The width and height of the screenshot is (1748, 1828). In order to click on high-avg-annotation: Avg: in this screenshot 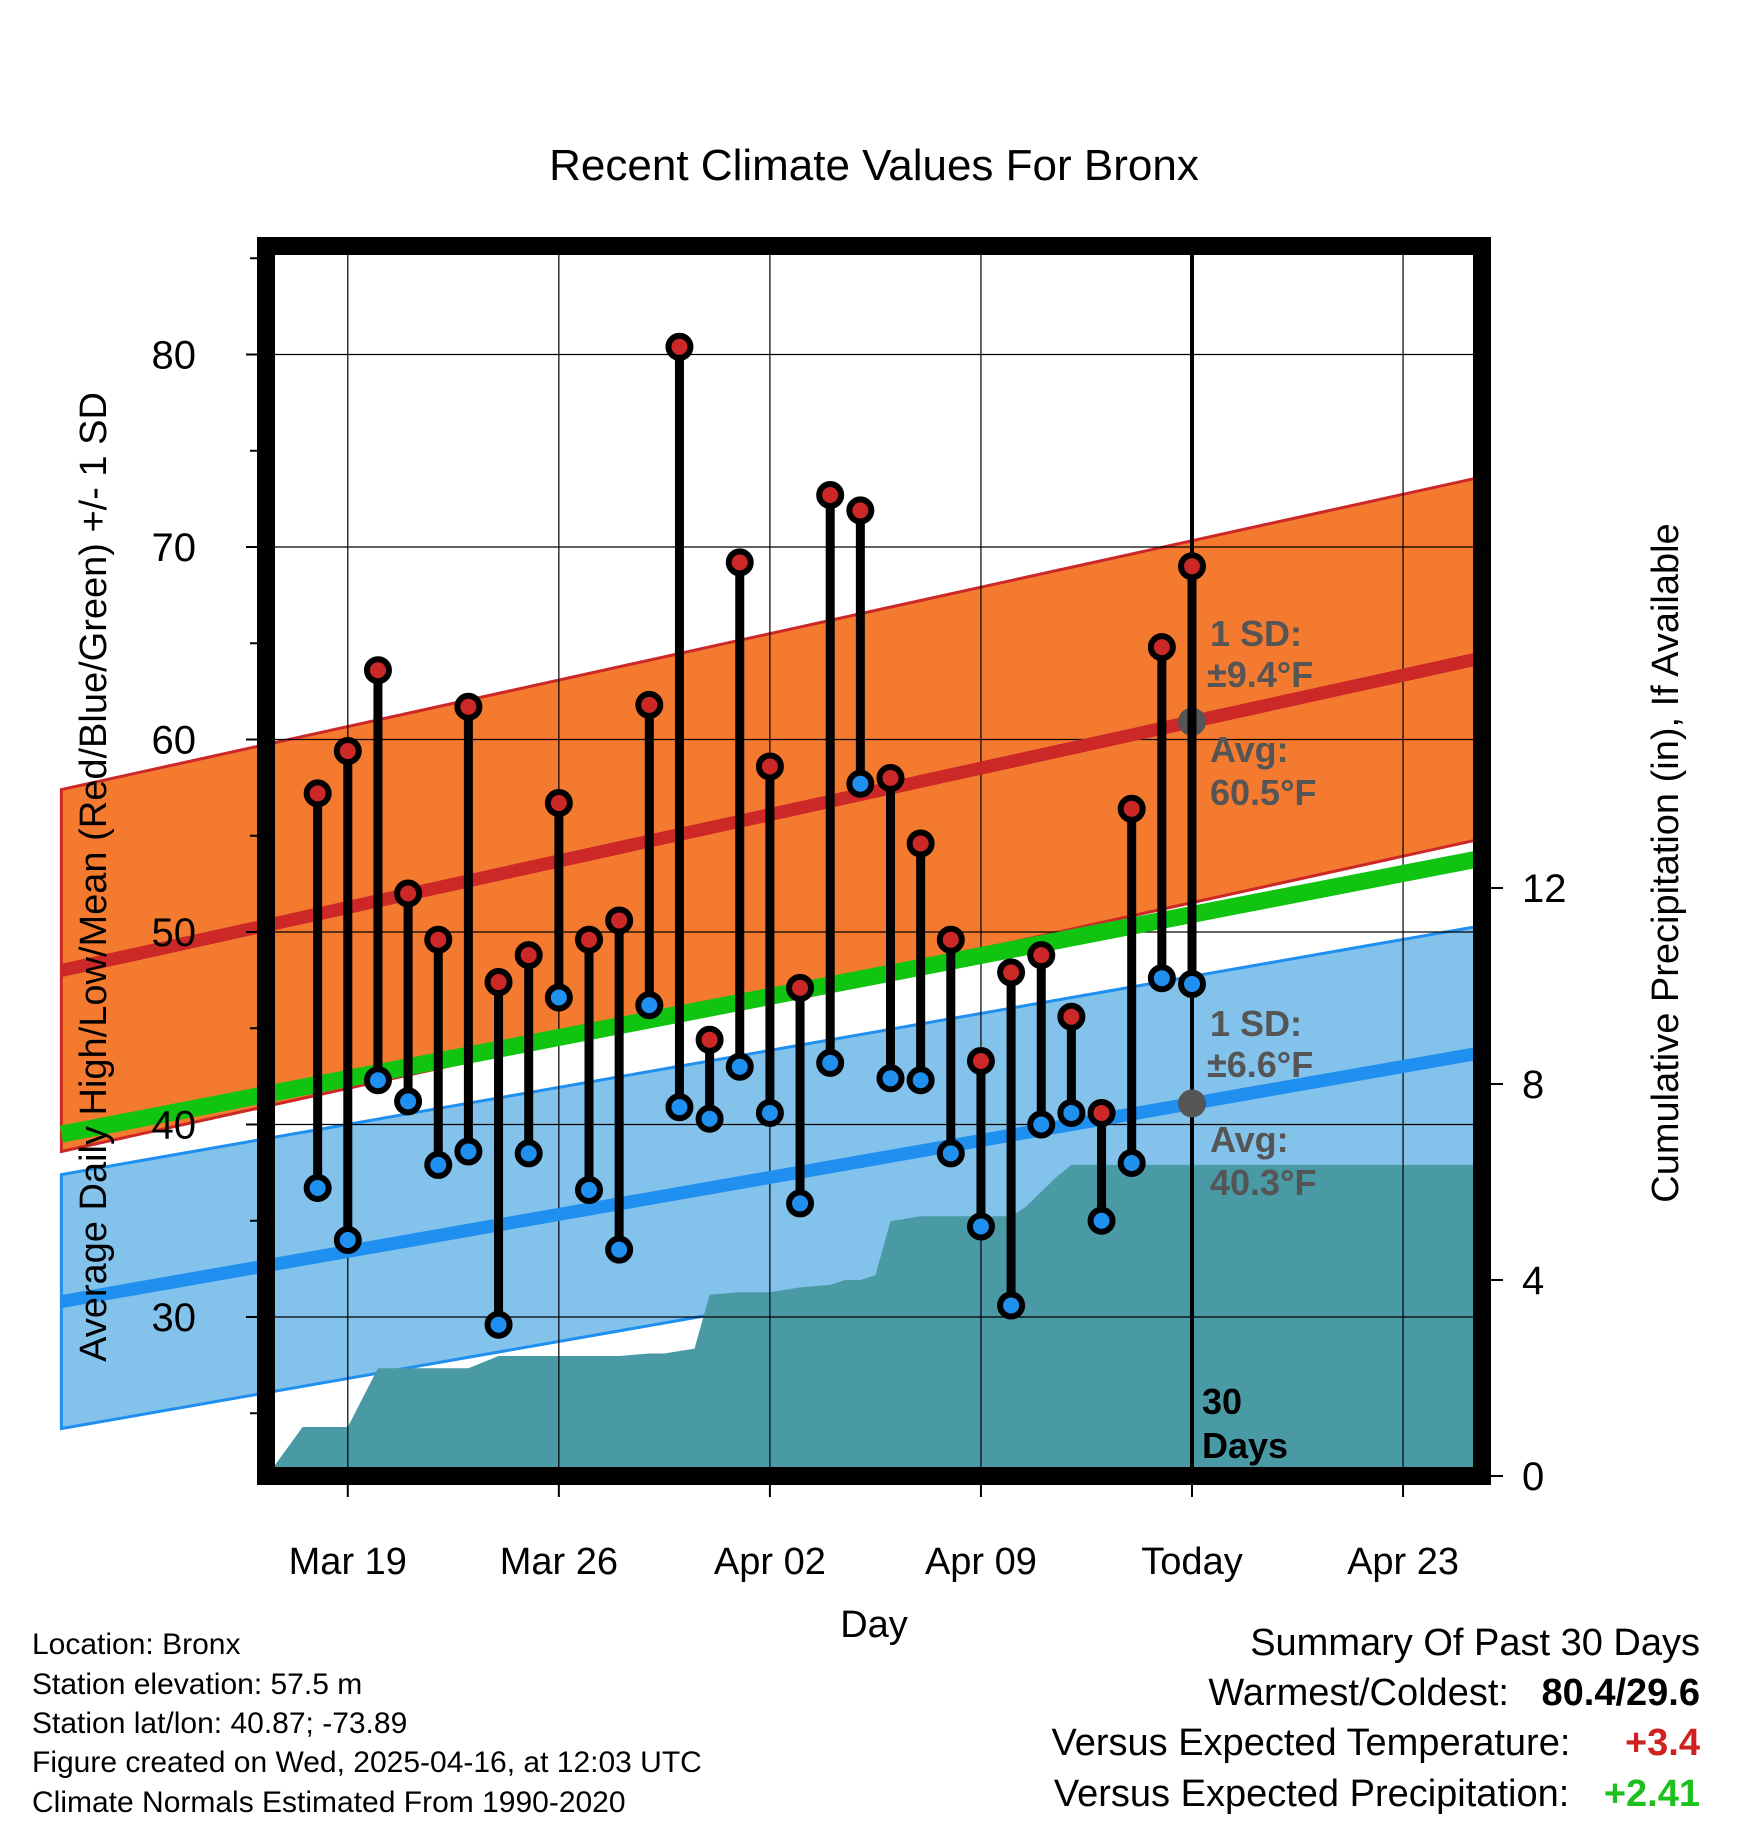, I will do `click(1249, 749)`.